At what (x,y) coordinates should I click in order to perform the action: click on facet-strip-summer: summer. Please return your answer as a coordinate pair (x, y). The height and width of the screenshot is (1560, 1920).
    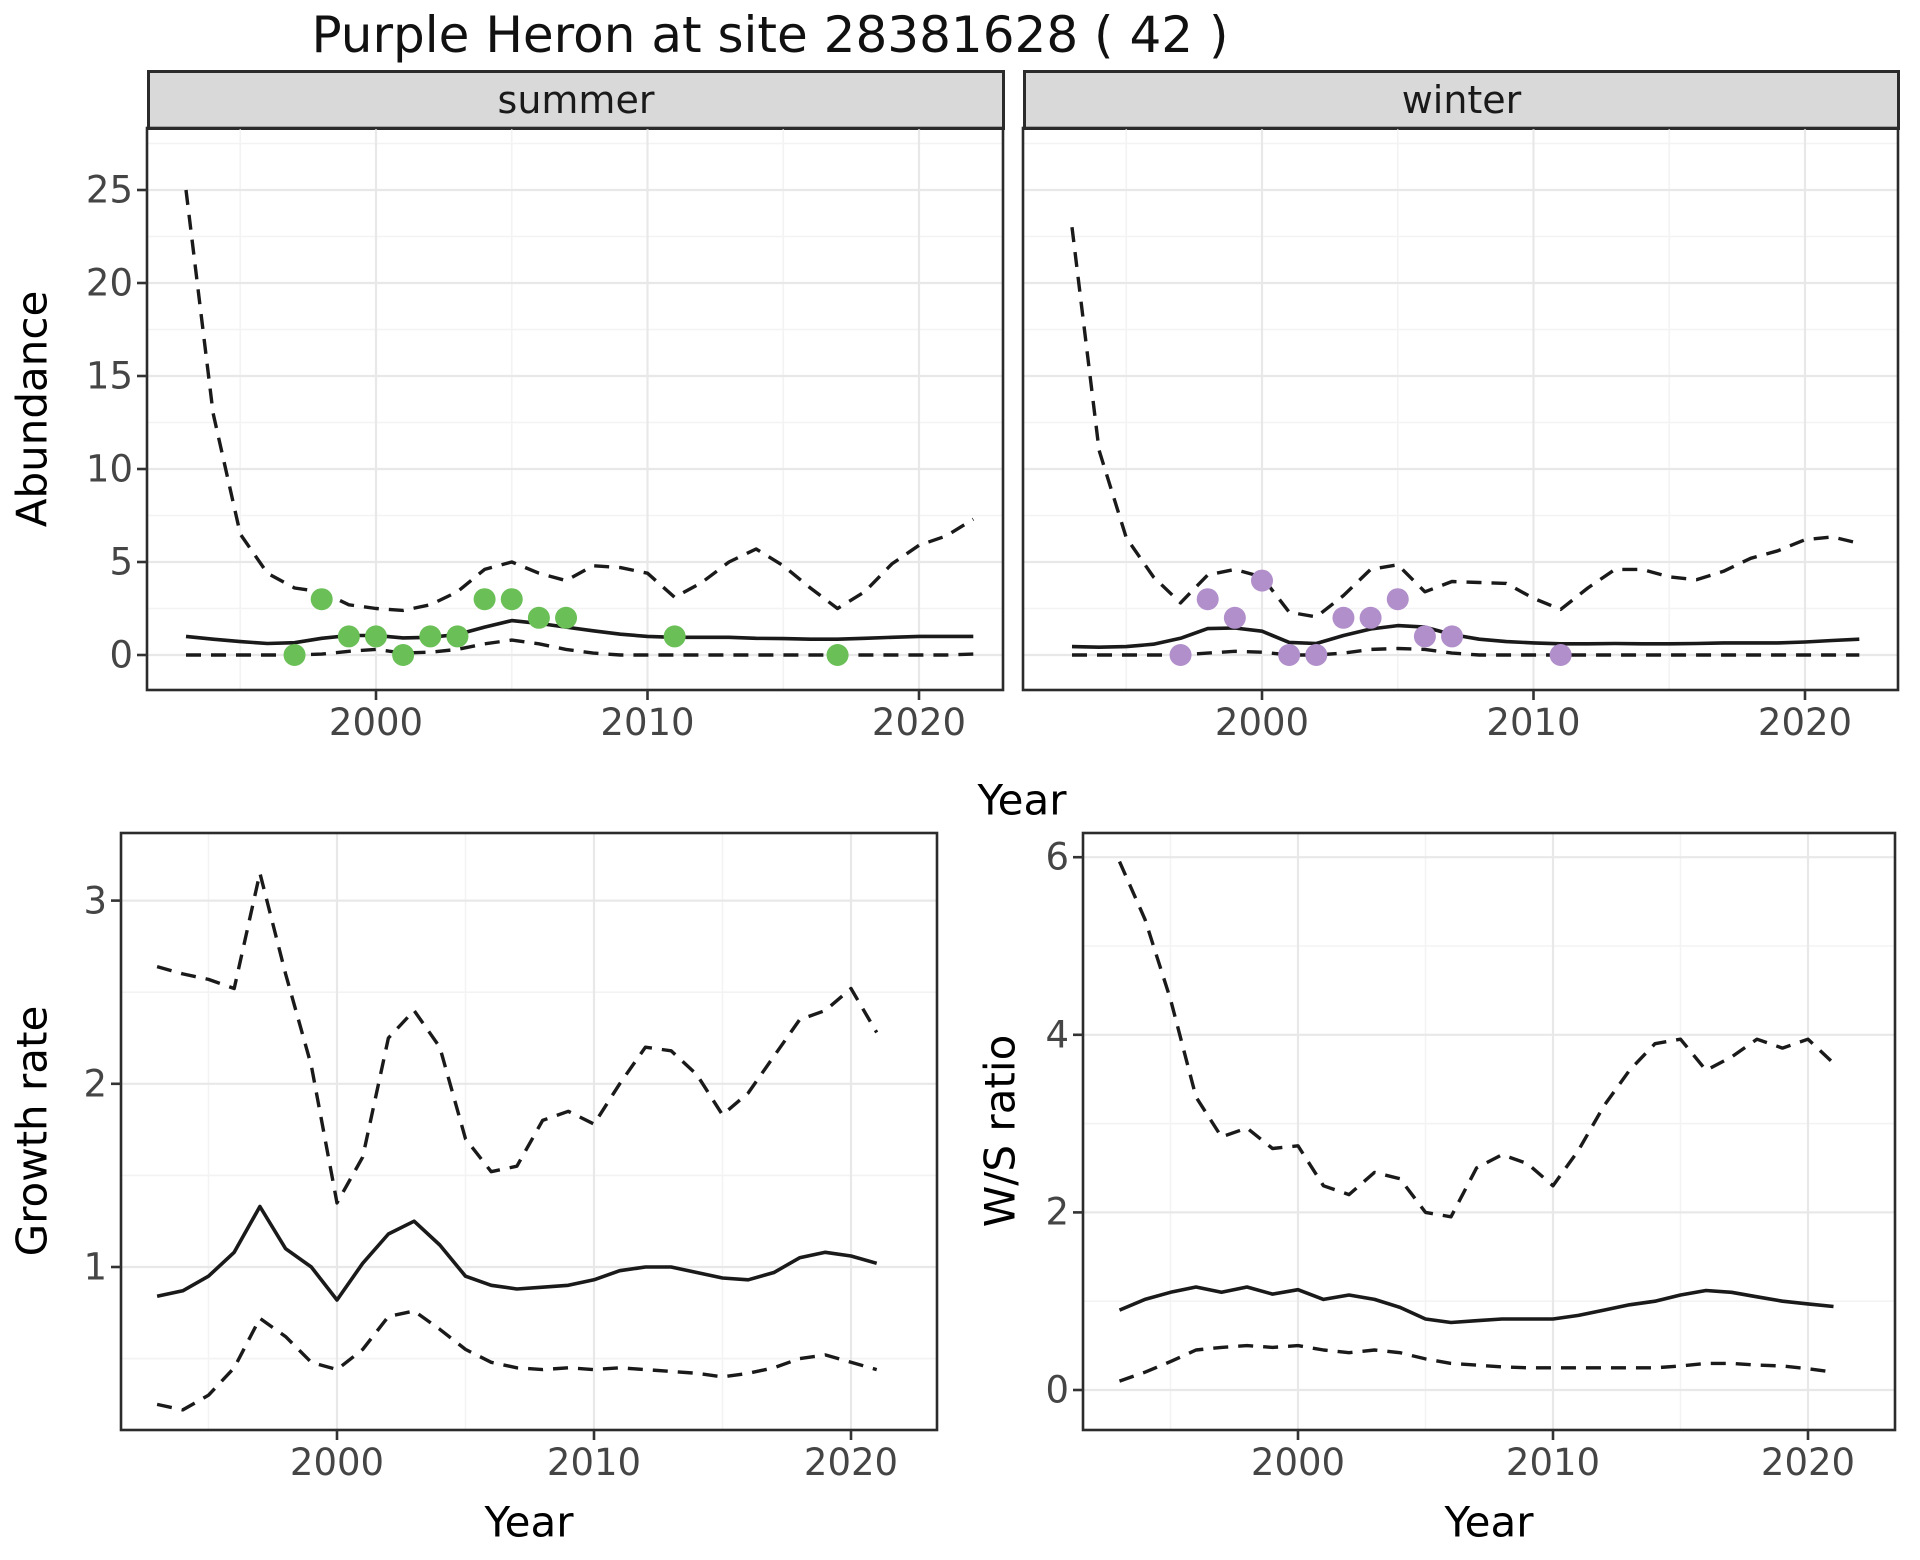
    Looking at the image, I should click on (576, 100).